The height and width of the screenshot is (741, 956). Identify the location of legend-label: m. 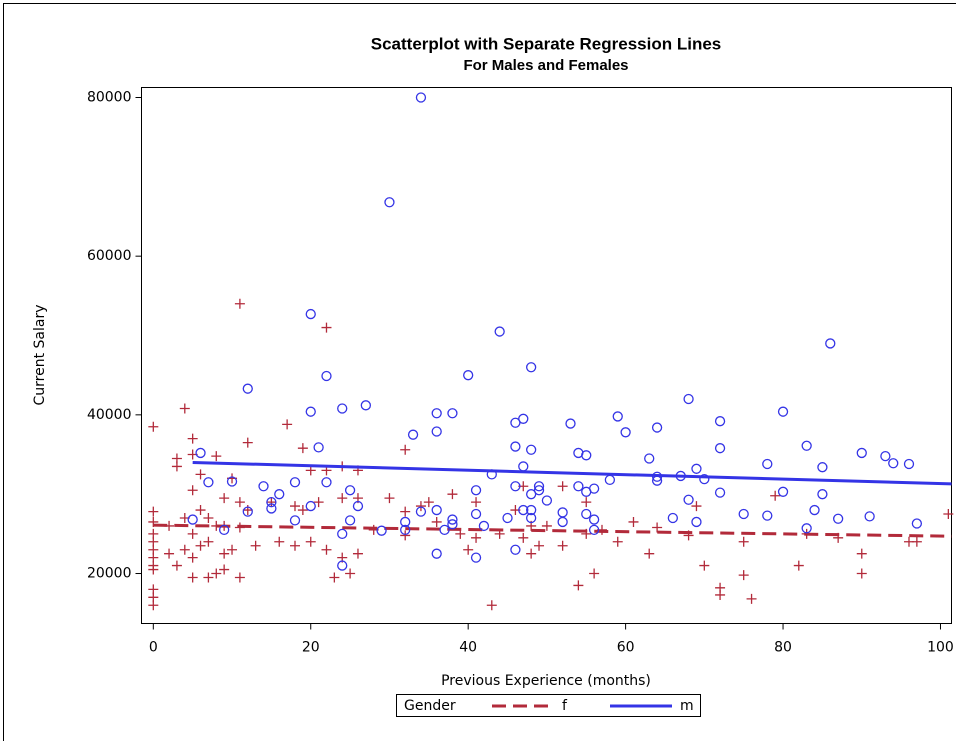
(687, 706).